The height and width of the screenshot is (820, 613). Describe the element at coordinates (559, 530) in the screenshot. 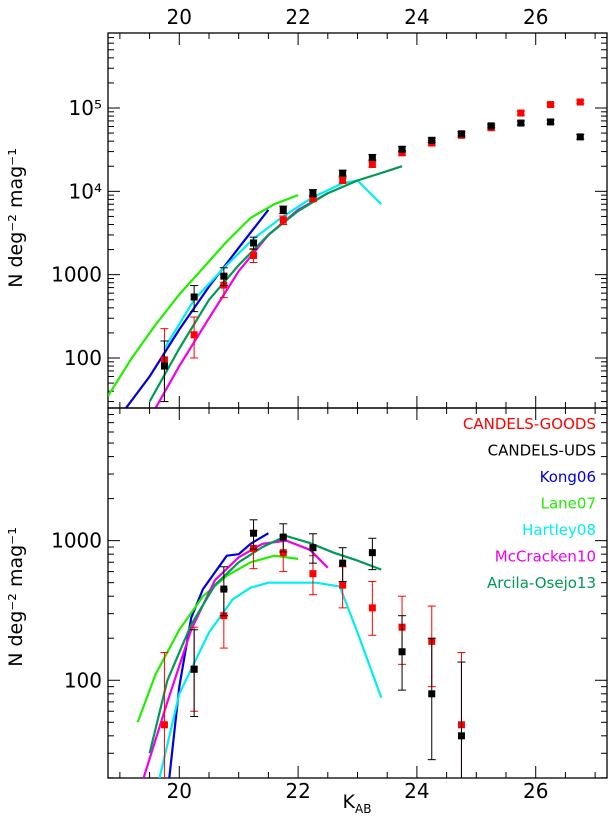

I see `legend-entry: Hartley08` at that location.